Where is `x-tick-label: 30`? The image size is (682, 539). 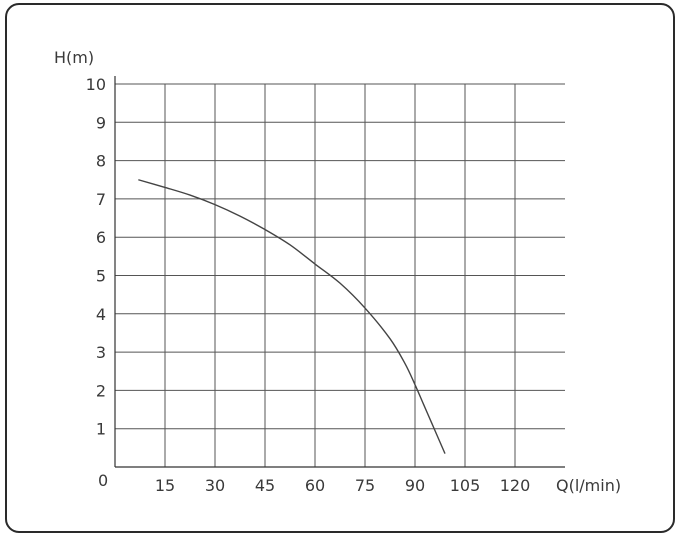
x-tick-label: 30 is located at coordinates (215, 485).